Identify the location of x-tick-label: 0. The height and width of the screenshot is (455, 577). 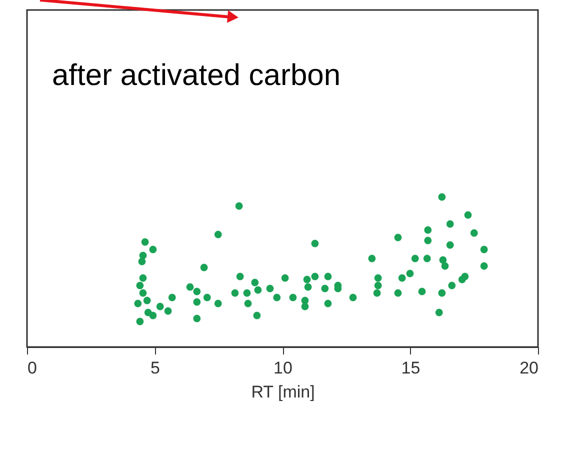
(32, 368).